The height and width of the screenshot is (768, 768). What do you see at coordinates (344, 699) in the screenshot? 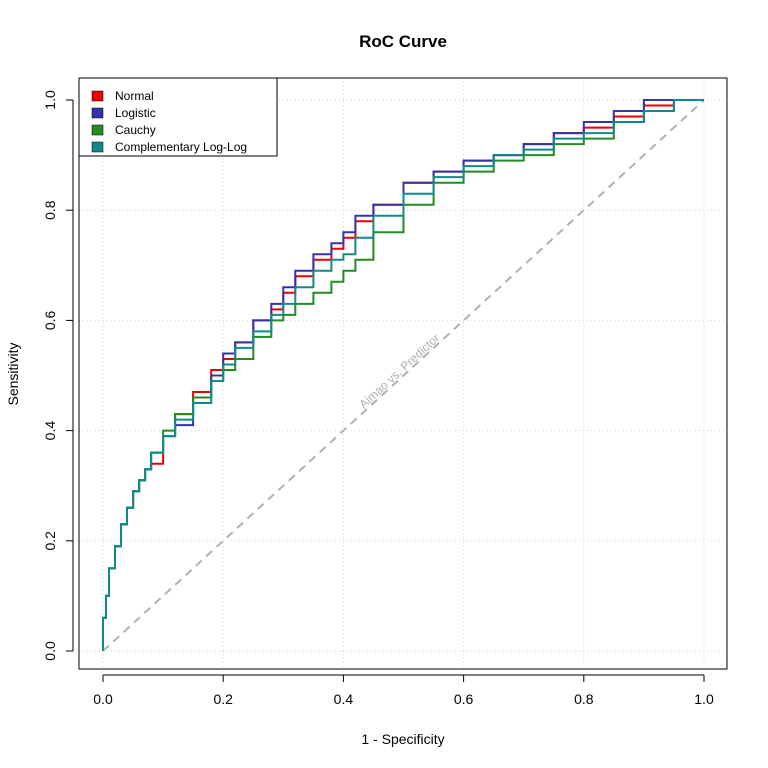
I see `x-tick-label: 0.4` at bounding box center [344, 699].